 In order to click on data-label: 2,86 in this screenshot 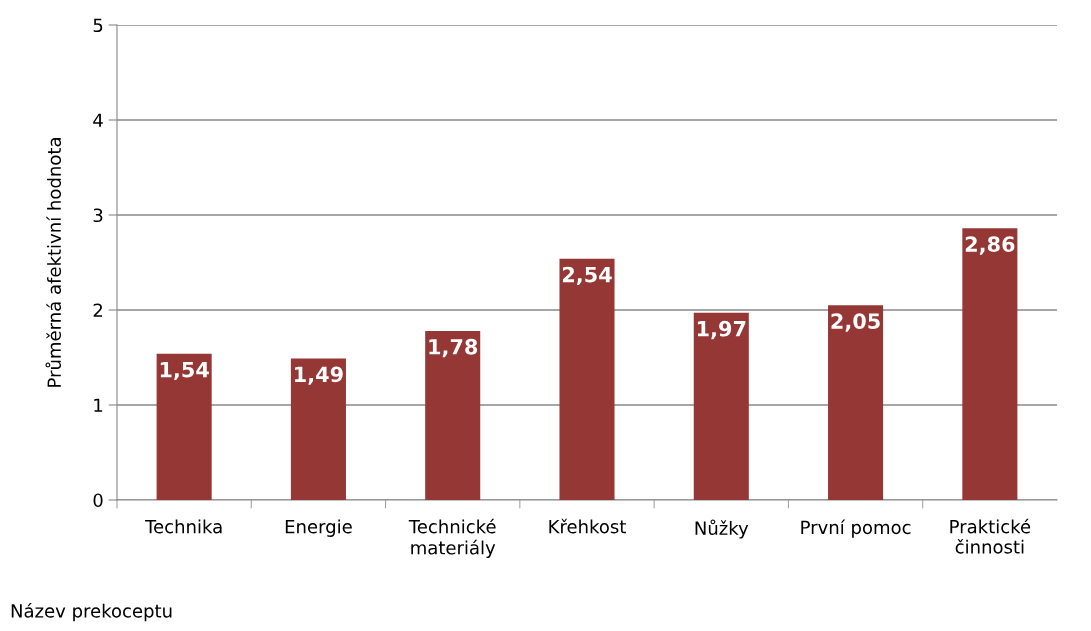, I will do `click(990, 245)`.